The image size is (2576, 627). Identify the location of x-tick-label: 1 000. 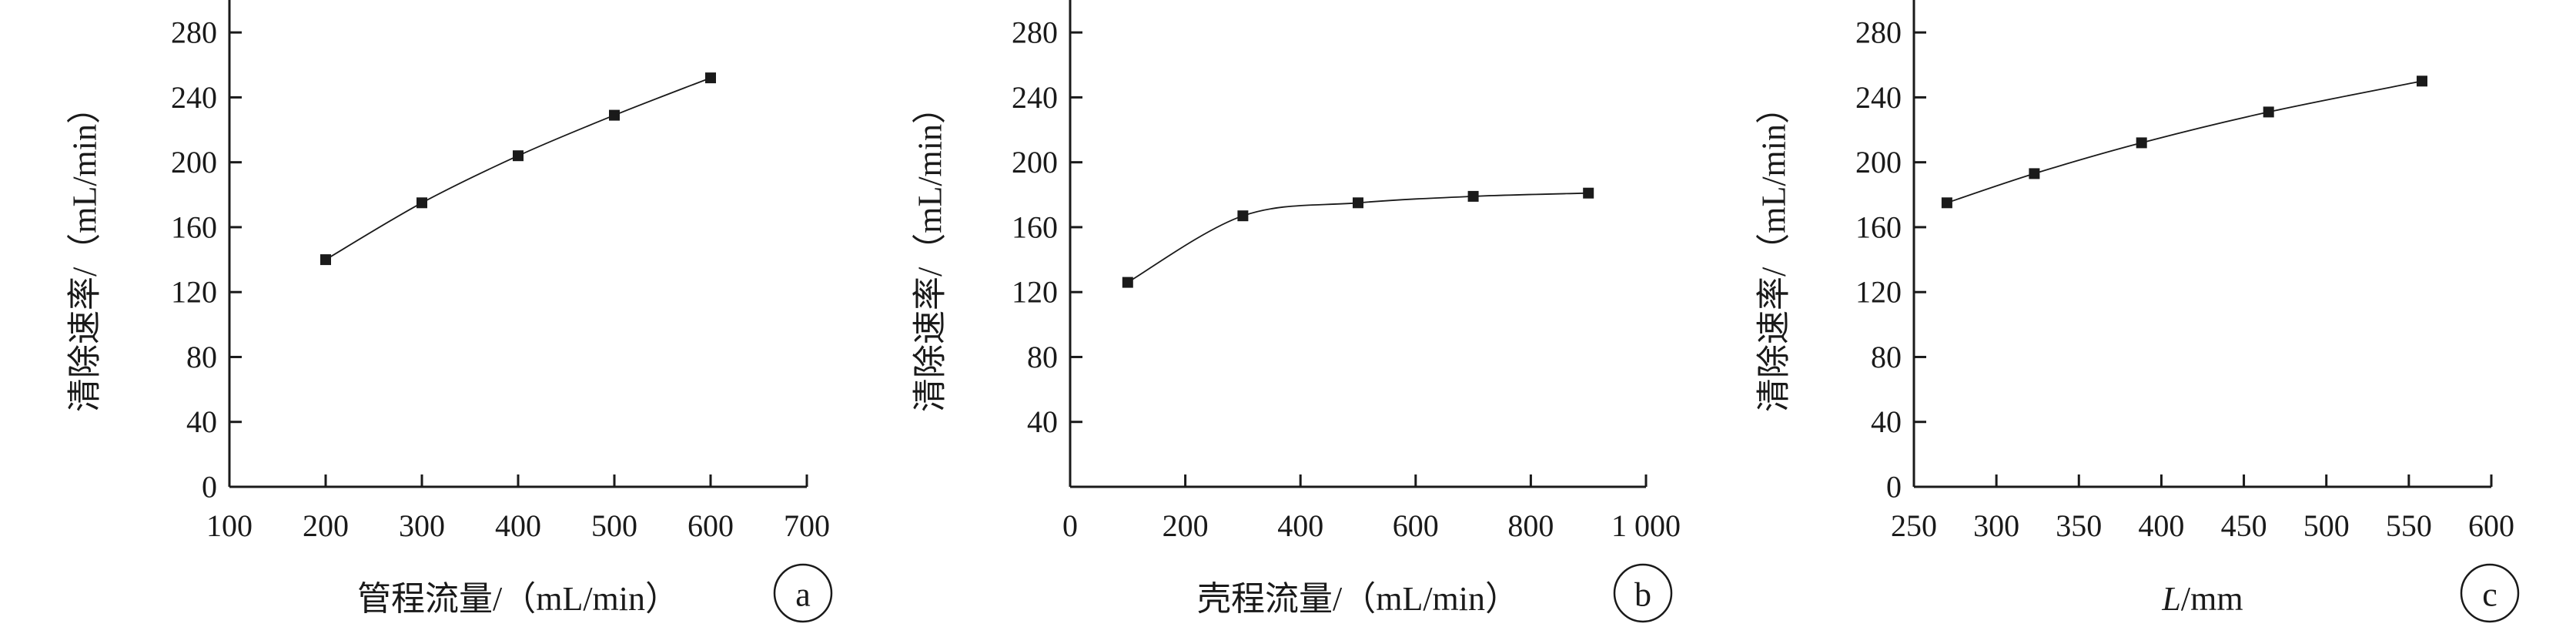
(1646, 525).